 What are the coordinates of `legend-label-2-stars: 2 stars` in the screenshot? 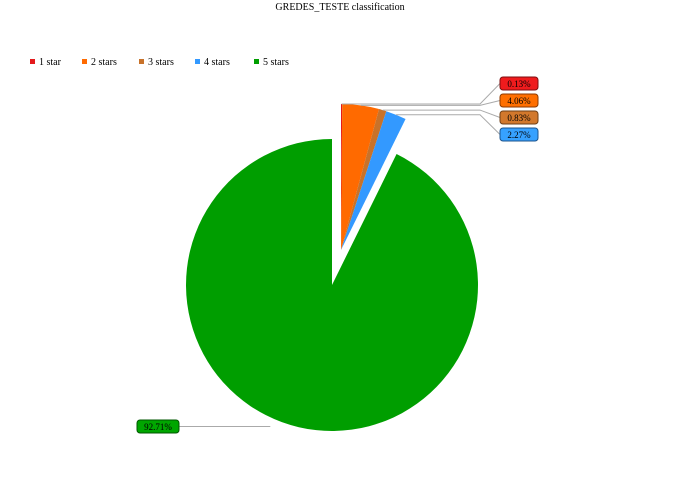 It's located at (104, 62).